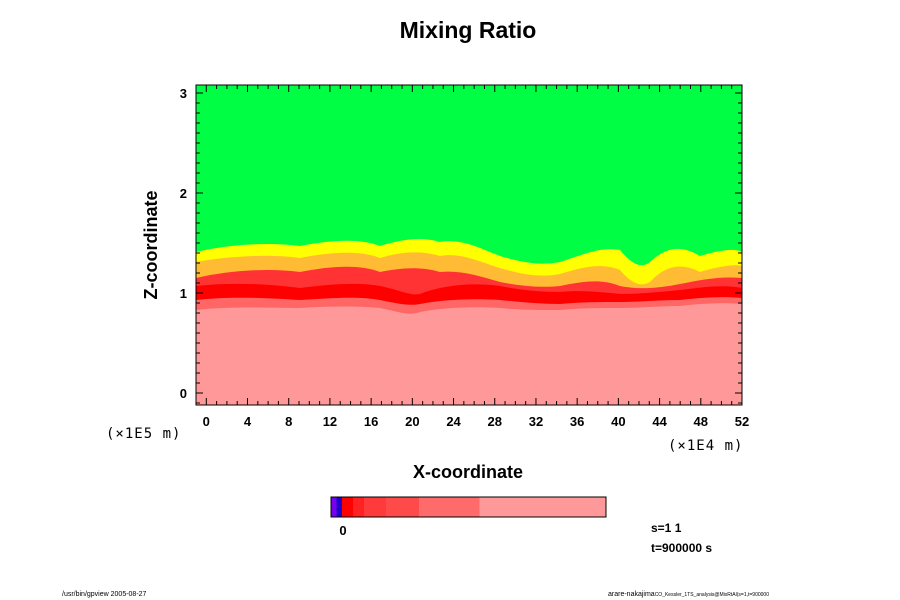  What do you see at coordinates (183, 393) in the screenshot?
I see `y-tick-label: 0` at bounding box center [183, 393].